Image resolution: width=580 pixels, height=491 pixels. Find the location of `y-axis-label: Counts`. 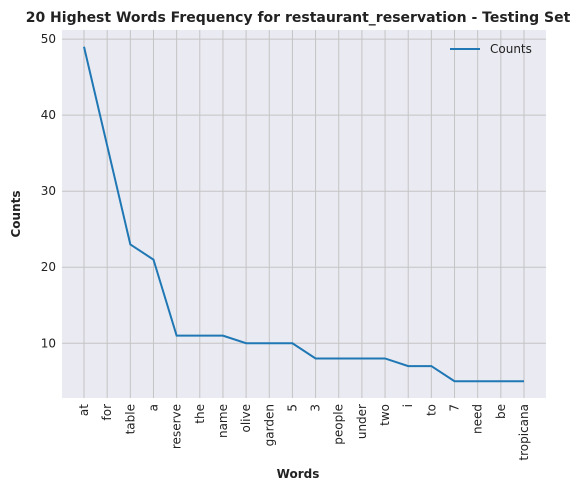

y-axis-label: Counts is located at coordinates (16, 213).